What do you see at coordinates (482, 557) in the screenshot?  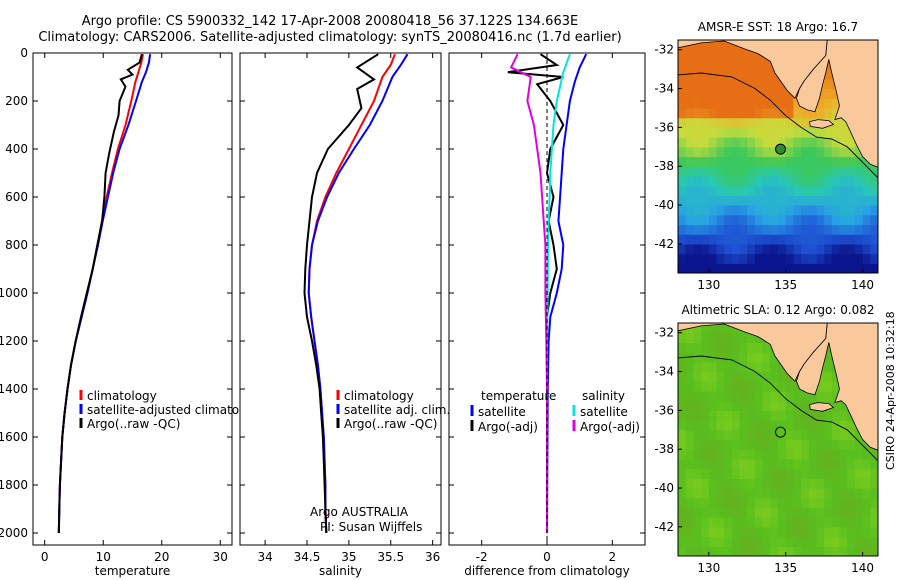 I see `x-tick-label: -2` at bounding box center [482, 557].